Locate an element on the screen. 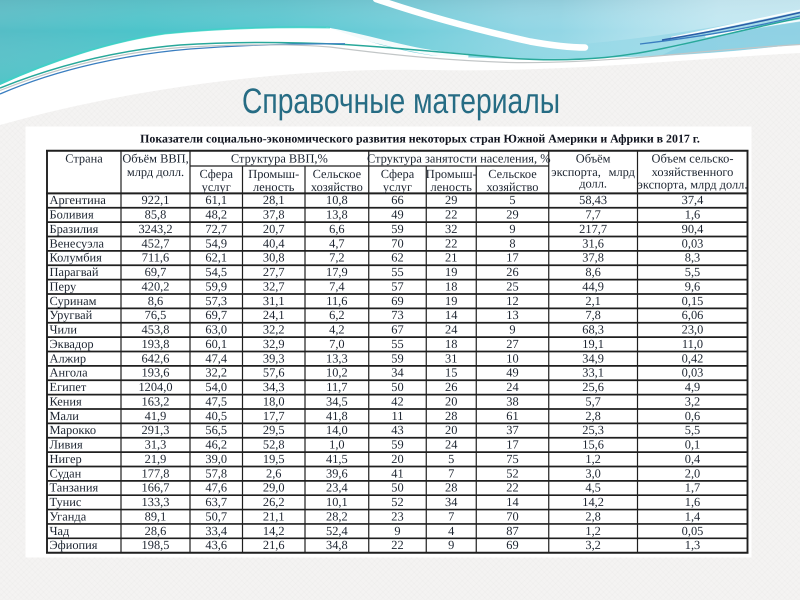  svg-text: 13,3 is located at coordinates (337, 358).